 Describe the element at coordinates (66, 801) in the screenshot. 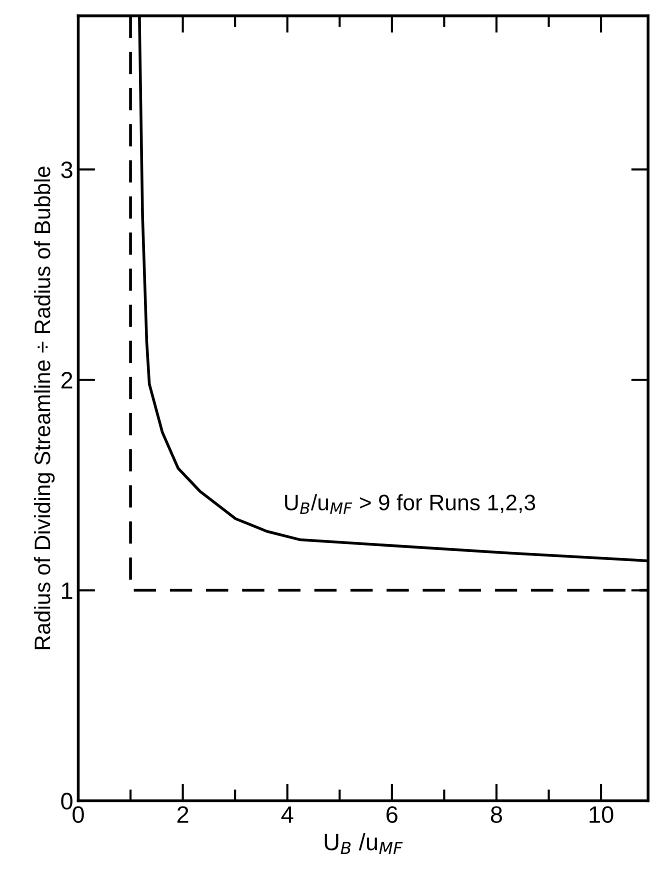

I see `y-tick-label: 0` at that location.